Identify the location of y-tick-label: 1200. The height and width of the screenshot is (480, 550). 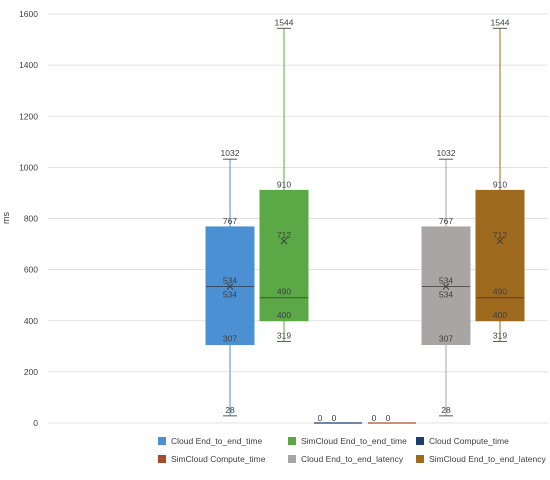
(28, 116).